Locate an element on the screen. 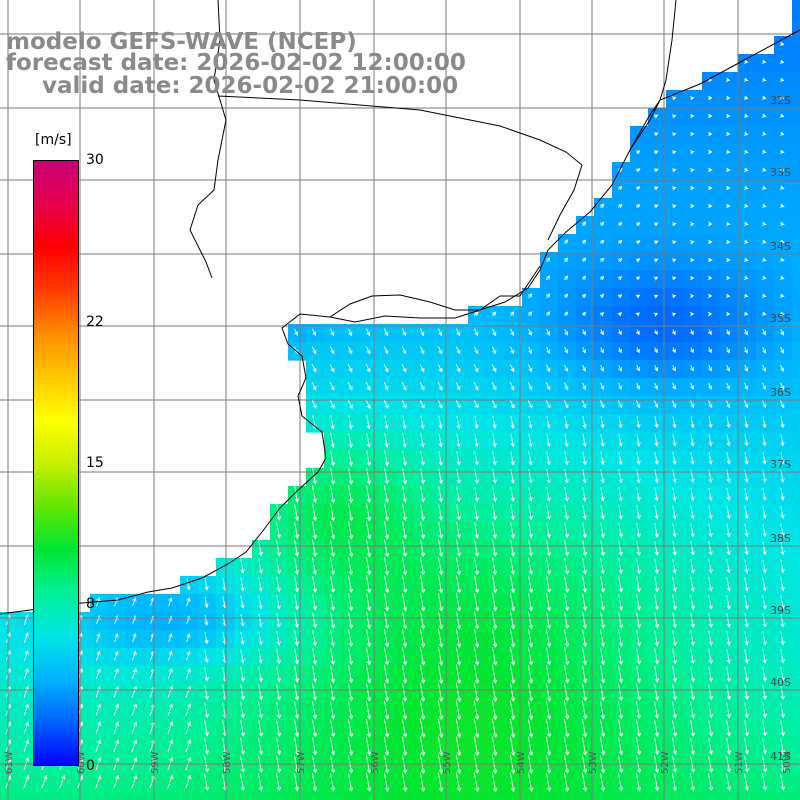 Image resolution: width=800 pixels, height=800 pixels. lat-label: 35S is located at coordinates (780, 318).